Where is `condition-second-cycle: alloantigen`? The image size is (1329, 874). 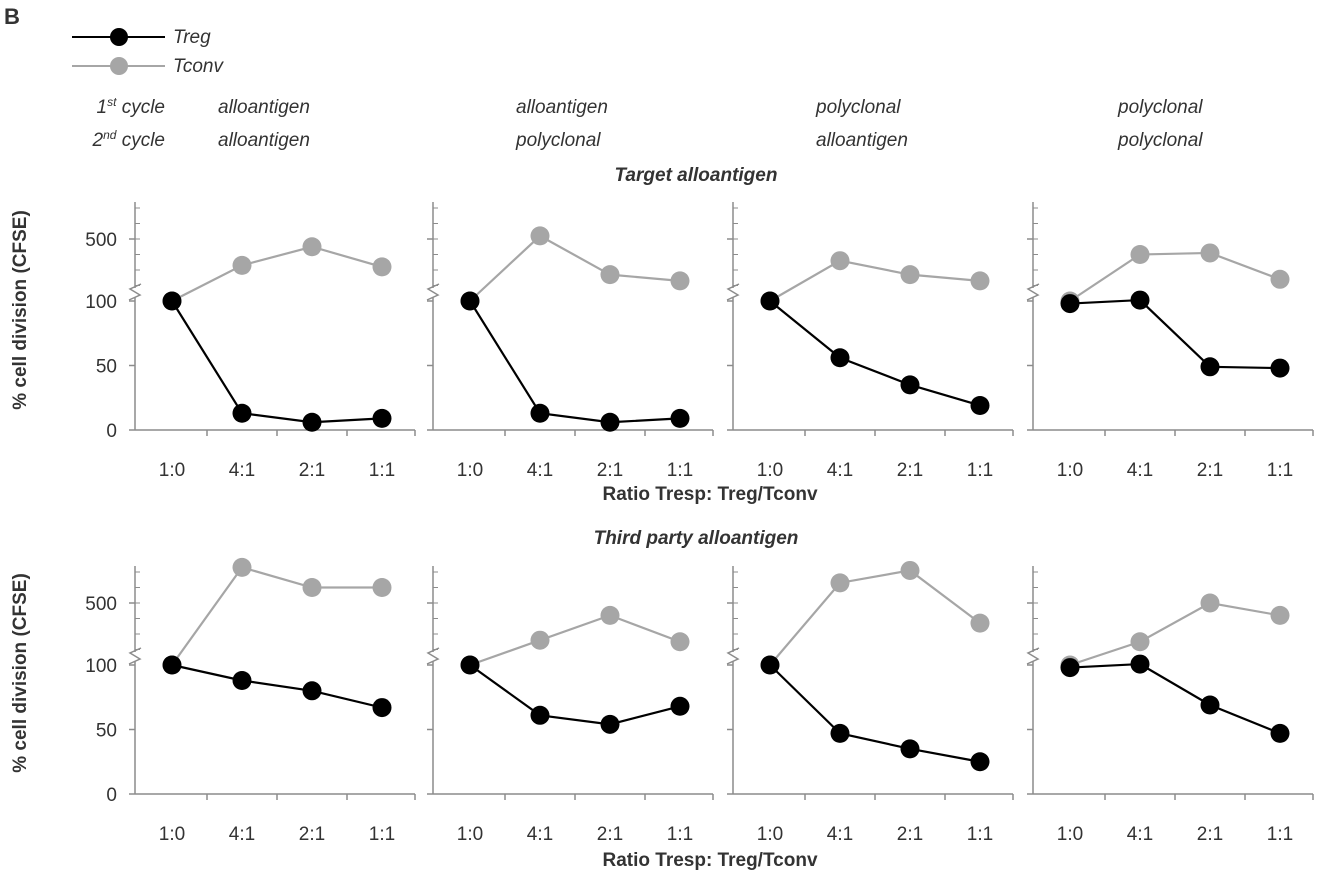
condition-second-cycle: alloantigen is located at coordinates (264, 140).